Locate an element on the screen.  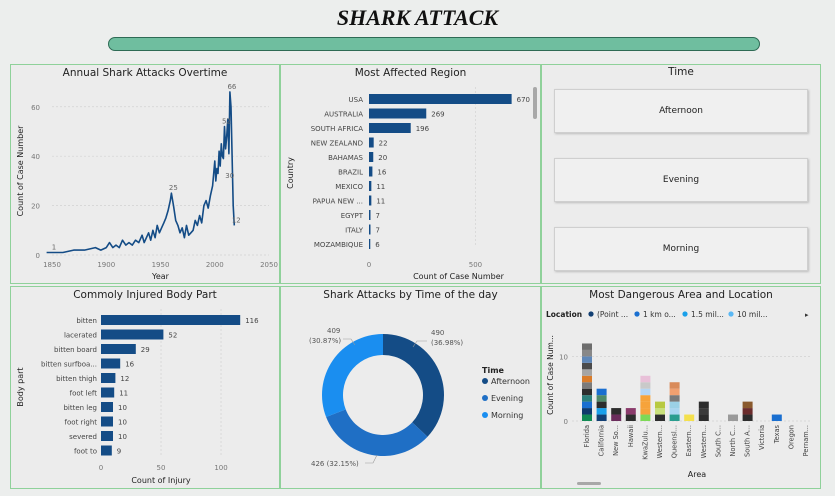
x-tick-label: 1900 is located at coordinates (106, 265).